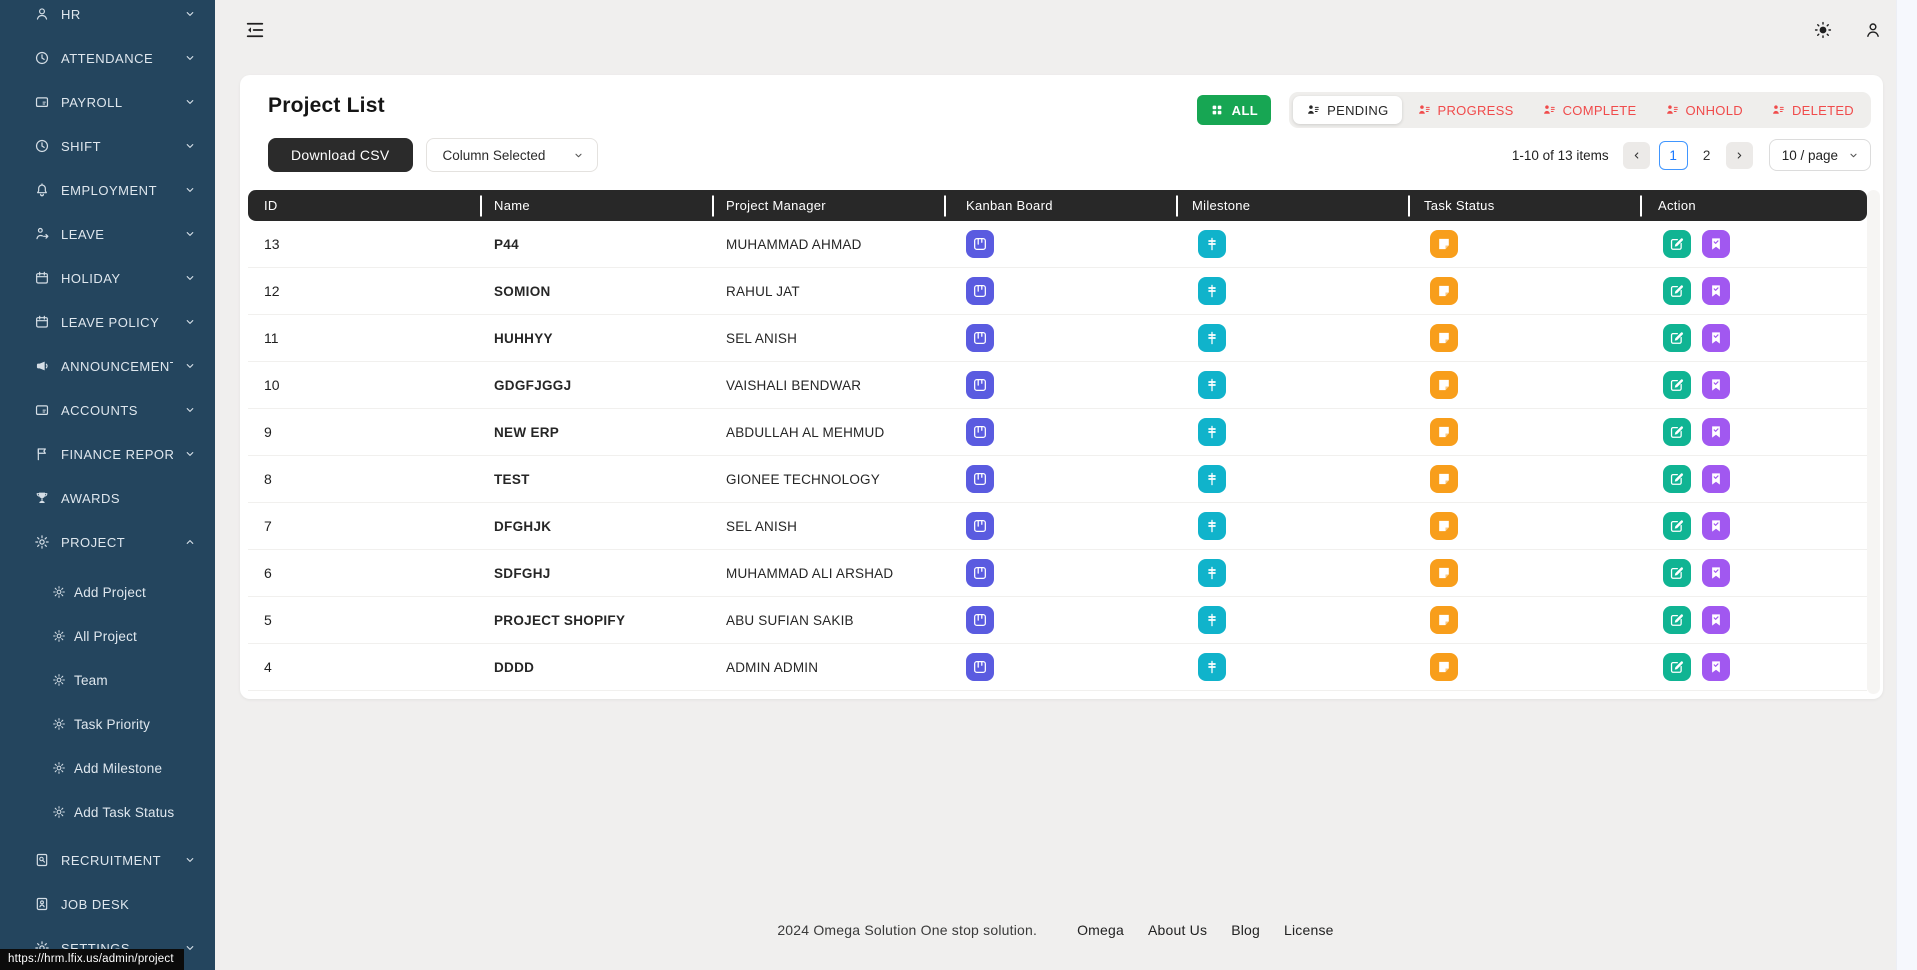  What do you see at coordinates (1589, 110) in the screenshot?
I see `tab-complete: COMPLETE` at bounding box center [1589, 110].